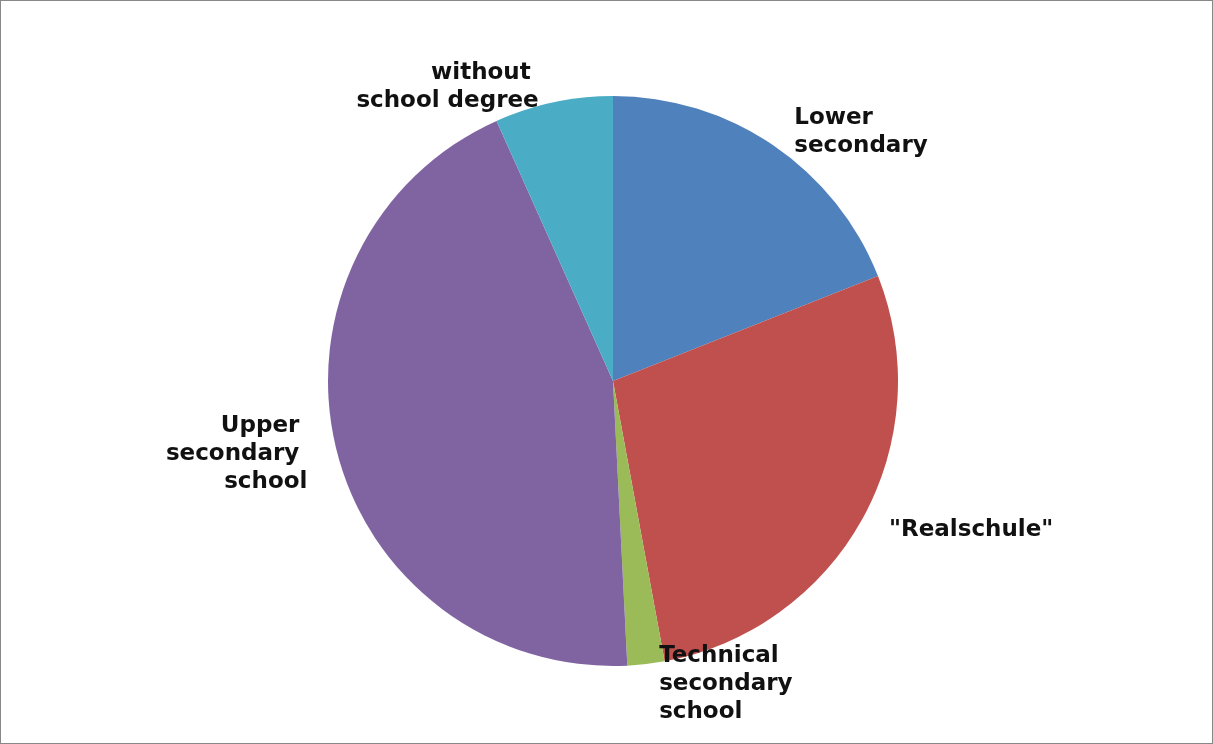 The width and height of the screenshot is (1213, 744). I want to click on slice-label: Upper secondary school, so click(236, 451).